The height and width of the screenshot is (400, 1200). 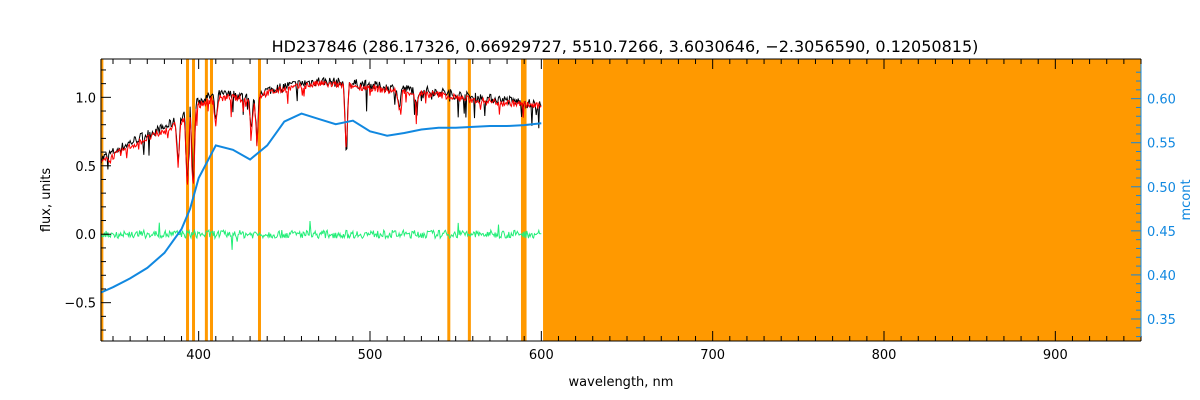 I want to click on y-tick-label: 0.5, so click(x=85, y=167).